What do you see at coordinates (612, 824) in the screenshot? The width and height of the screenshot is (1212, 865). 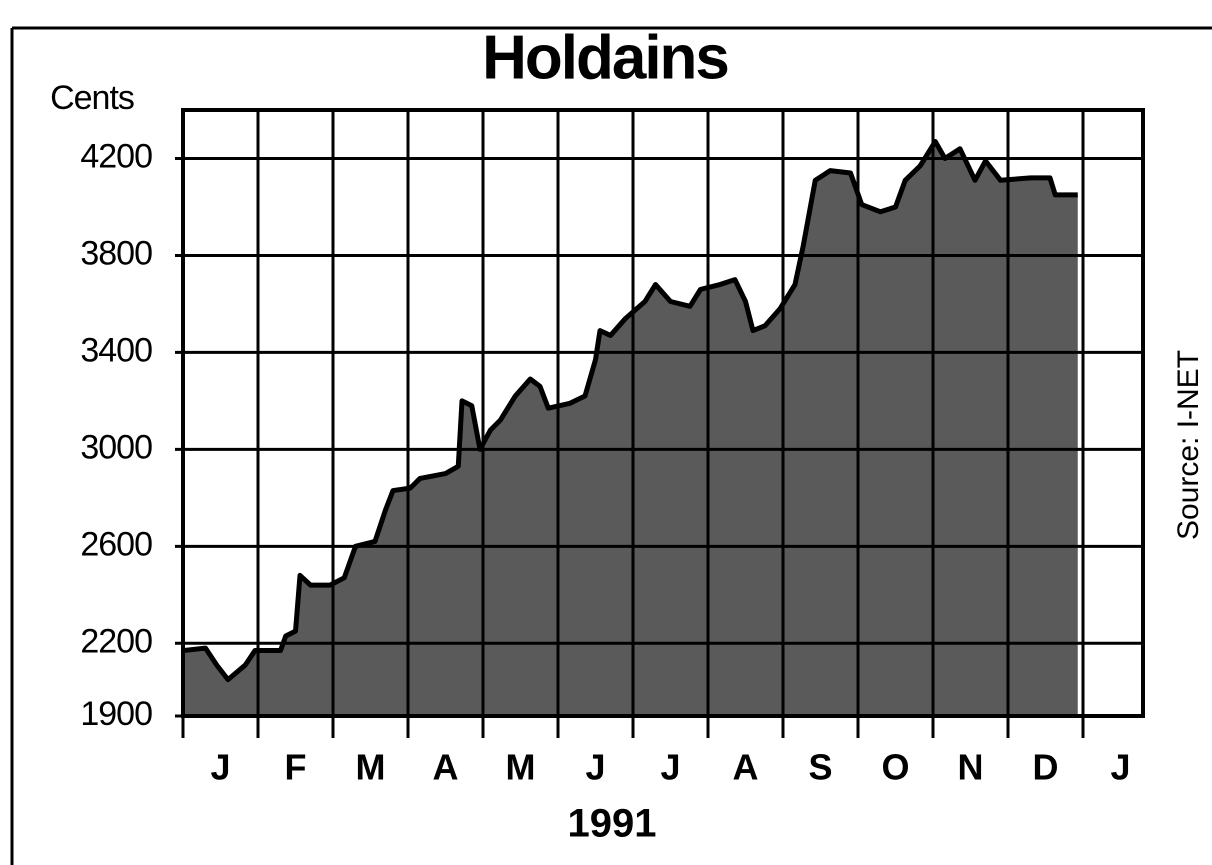 I see `x-axis-label: 1991` at bounding box center [612, 824].